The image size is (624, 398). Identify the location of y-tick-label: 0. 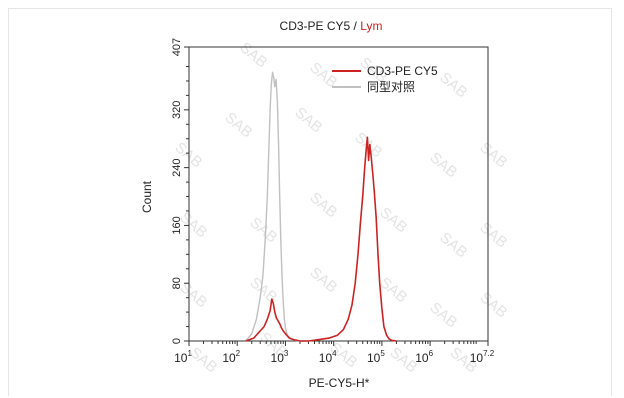
(177, 341).